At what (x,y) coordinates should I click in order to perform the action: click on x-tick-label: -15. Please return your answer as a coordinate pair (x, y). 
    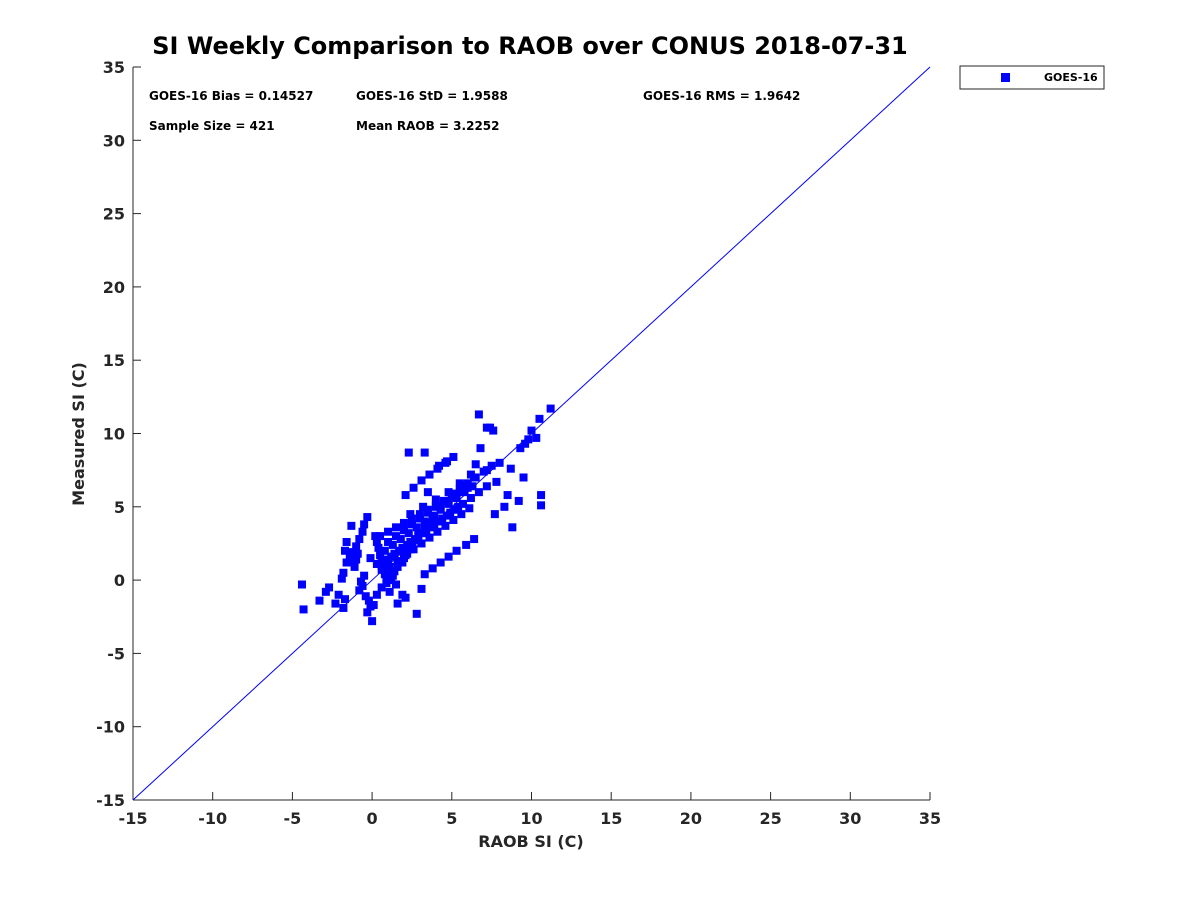
    Looking at the image, I should click on (133, 818).